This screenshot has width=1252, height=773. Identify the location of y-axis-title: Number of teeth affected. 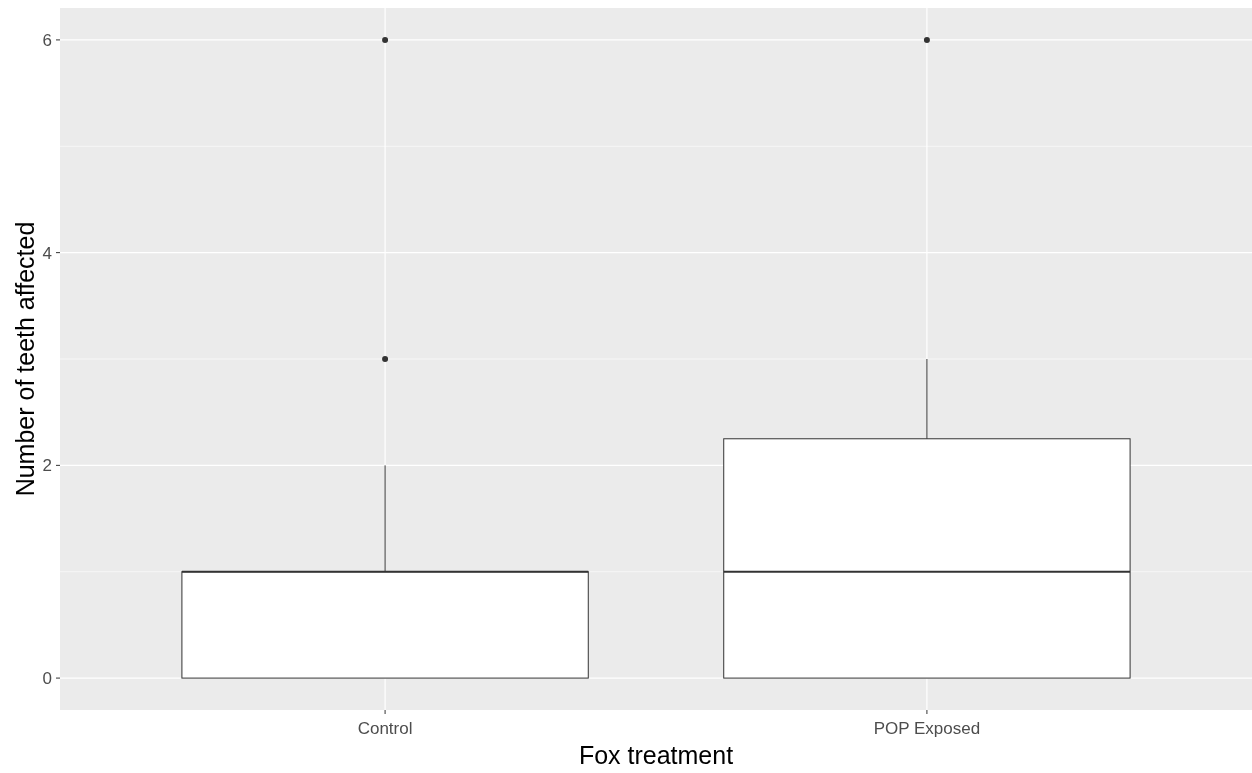
(25, 359).